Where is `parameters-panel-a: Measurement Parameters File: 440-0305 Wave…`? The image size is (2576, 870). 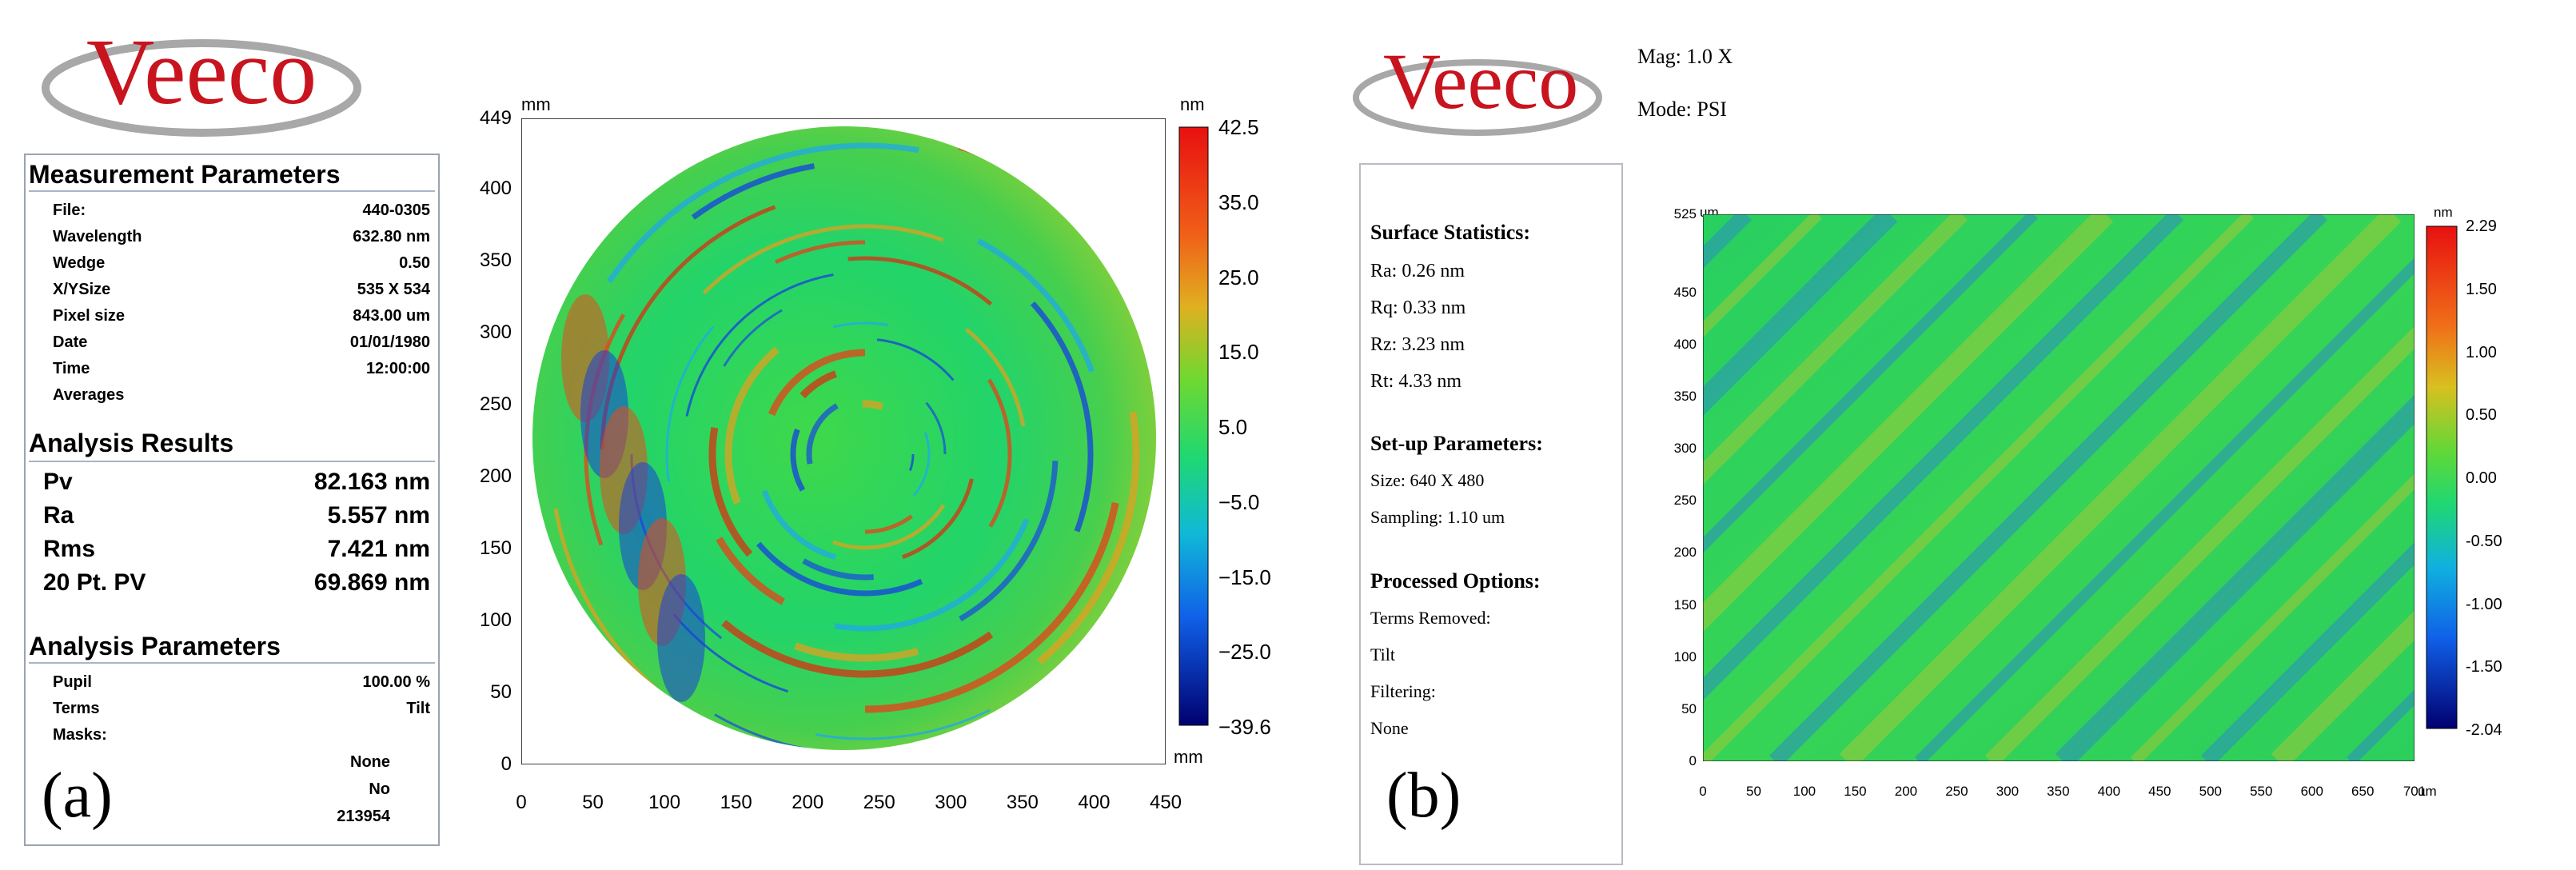
parameters-panel-a: Measurement Parameters File: 440-0305 Wave… is located at coordinates (232, 500).